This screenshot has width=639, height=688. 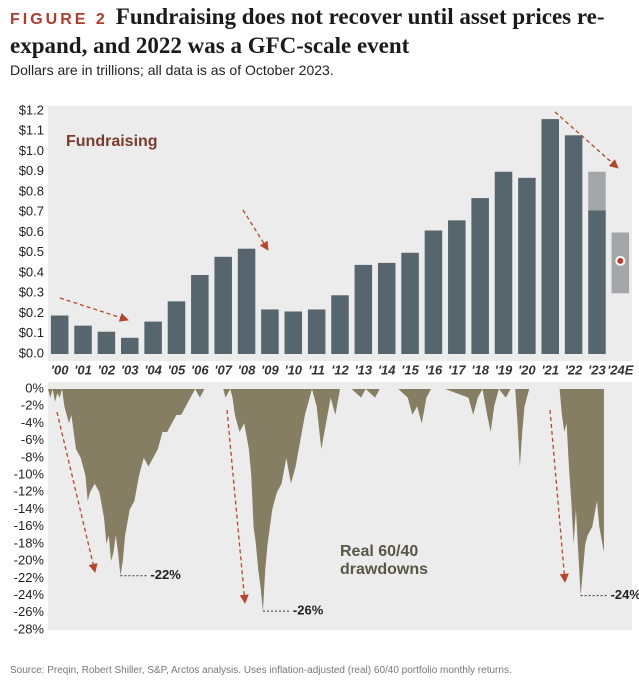 I want to click on y-tick-label: $1.2, so click(x=31, y=109).